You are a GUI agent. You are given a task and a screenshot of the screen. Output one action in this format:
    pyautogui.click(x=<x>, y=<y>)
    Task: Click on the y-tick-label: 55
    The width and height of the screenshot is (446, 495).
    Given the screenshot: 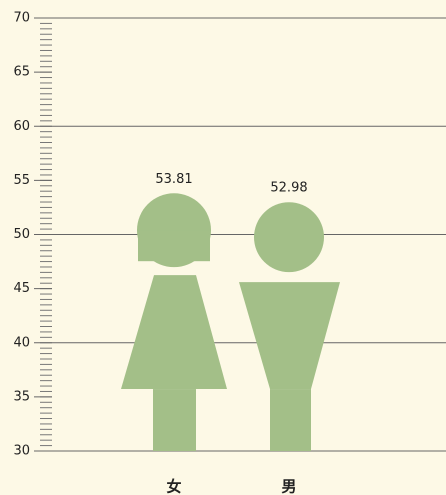 What is the action you would take?
    pyautogui.click(x=21, y=180)
    